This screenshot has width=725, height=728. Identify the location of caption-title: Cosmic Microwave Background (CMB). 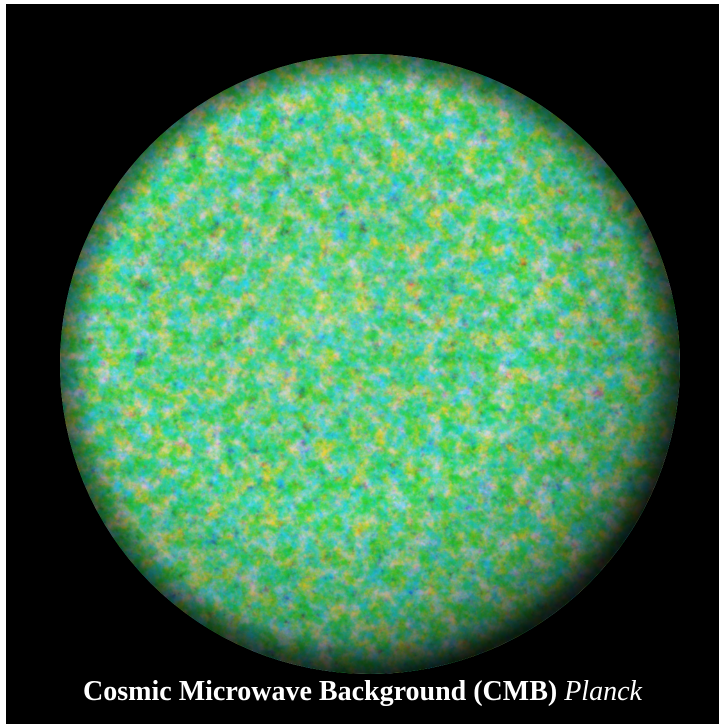
(320, 691).